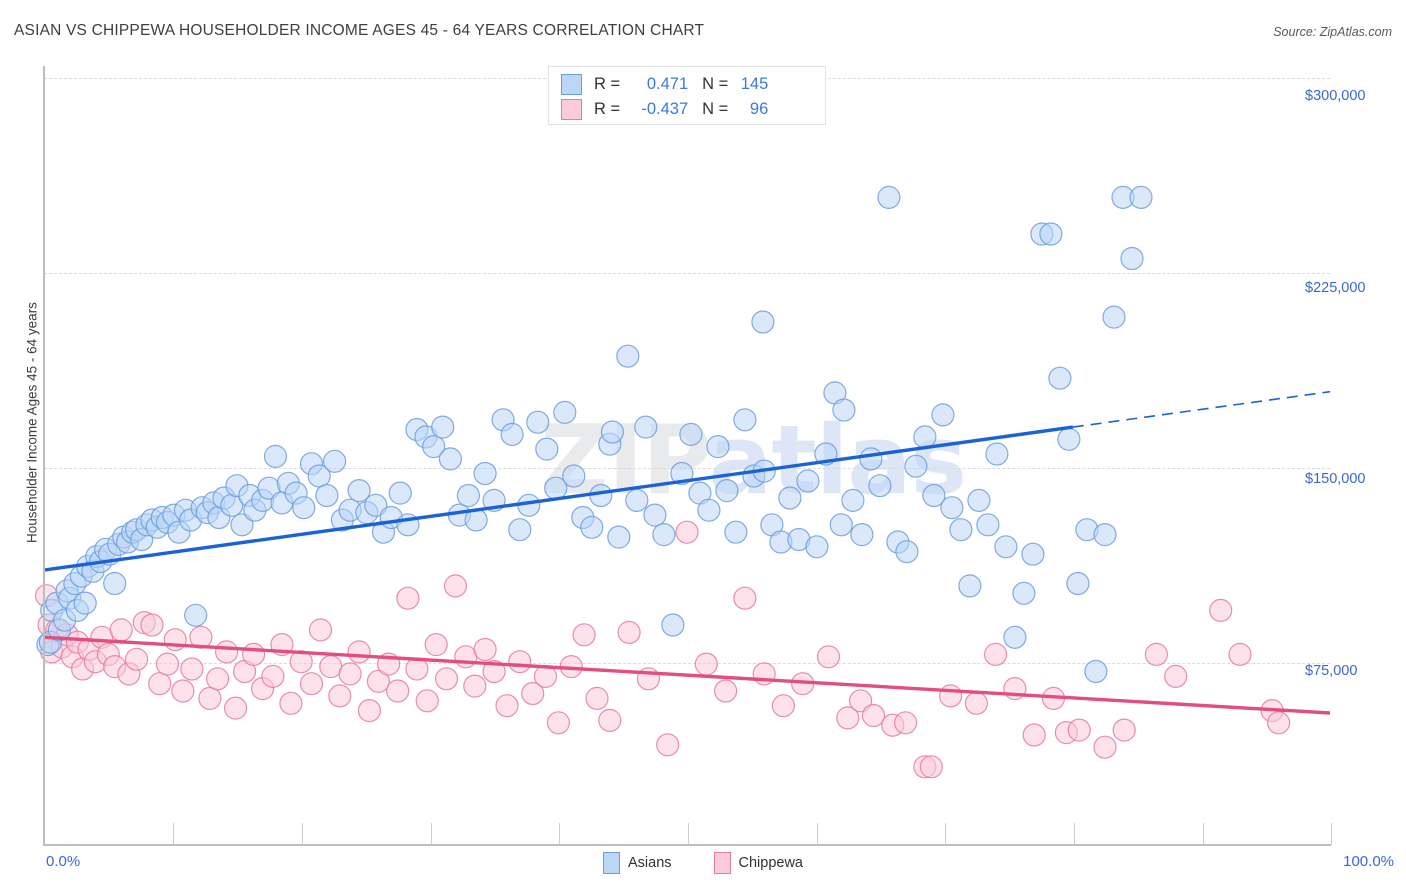 Image resolution: width=1406 pixels, height=892 pixels. What do you see at coordinates (758, 863) in the screenshot?
I see `legend-item-chippewa: Chippewa` at bounding box center [758, 863].